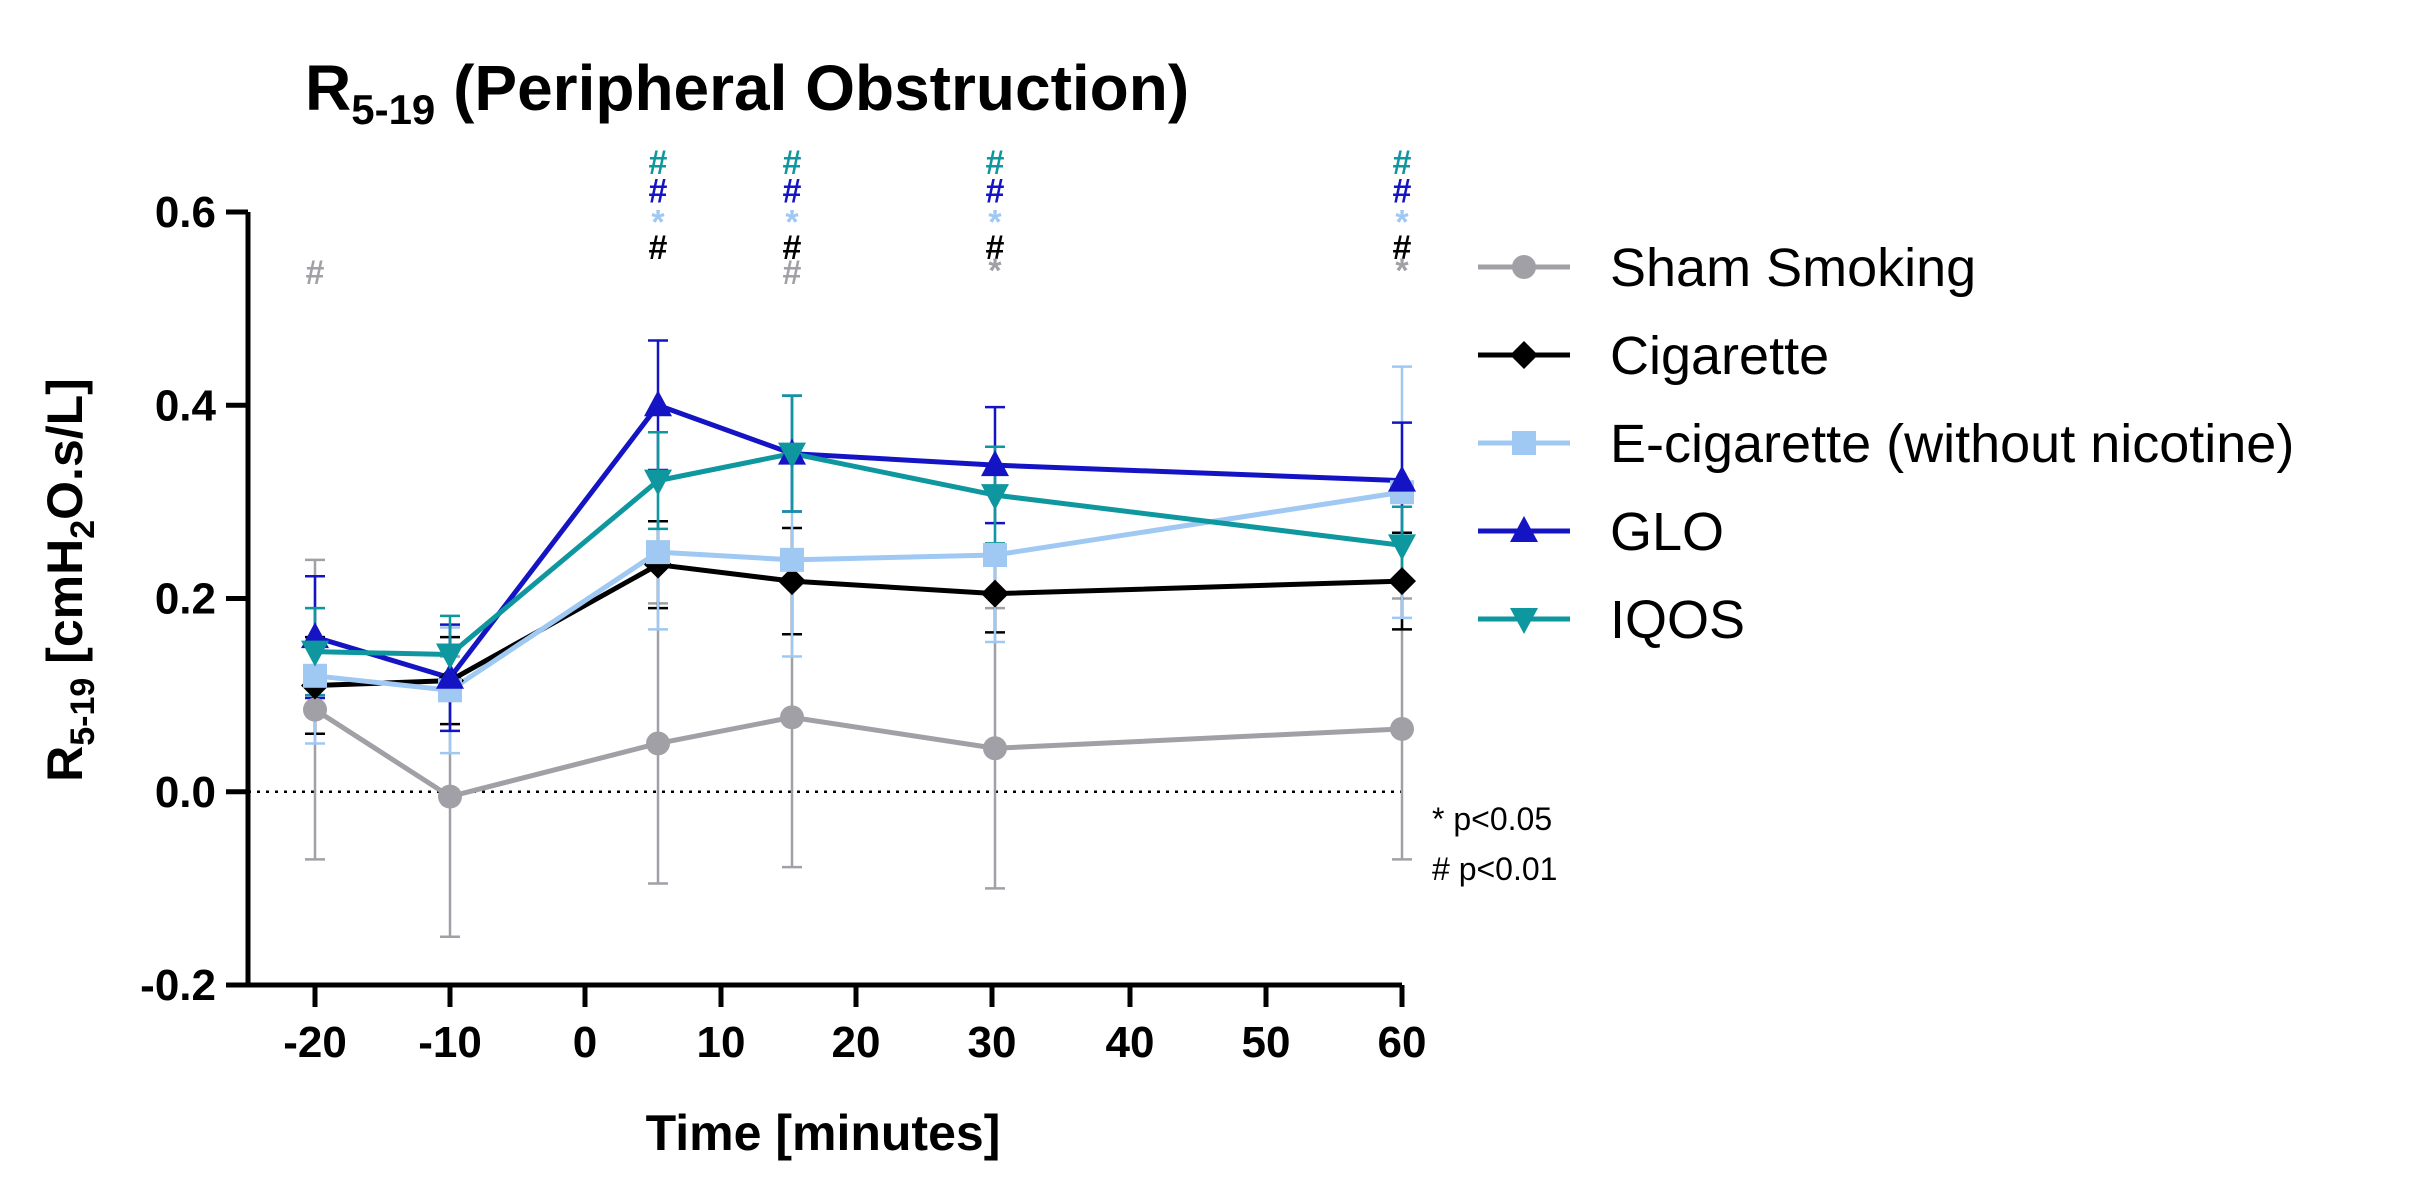 Image resolution: width=2424 pixels, height=1190 pixels. What do you see at coordinates (992, 1042) in the screenshot?
I see `x-tick-label: 30` at bounding box center [992, 1042].